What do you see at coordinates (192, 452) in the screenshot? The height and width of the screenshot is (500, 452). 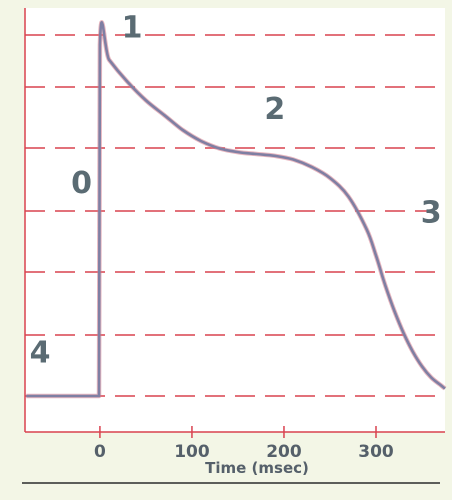 I see `x-tick-label-1: 100` at bounding box center [192, 452].